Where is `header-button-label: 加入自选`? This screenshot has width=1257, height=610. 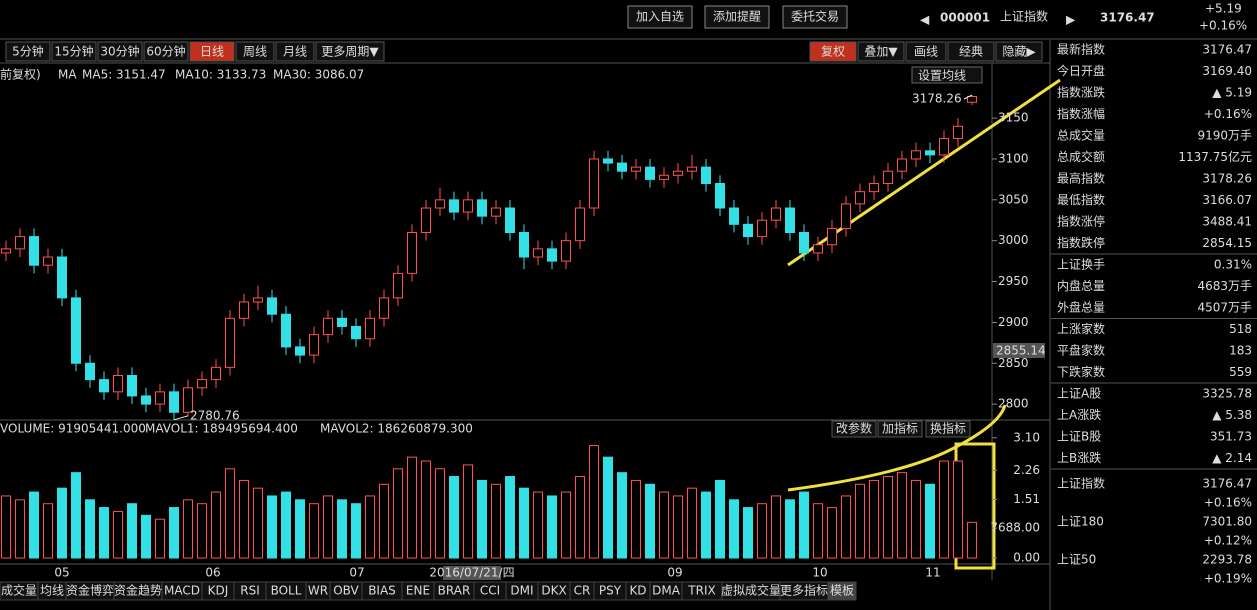 header-button-label: 加入自选 is located at coordinates (660, 17).